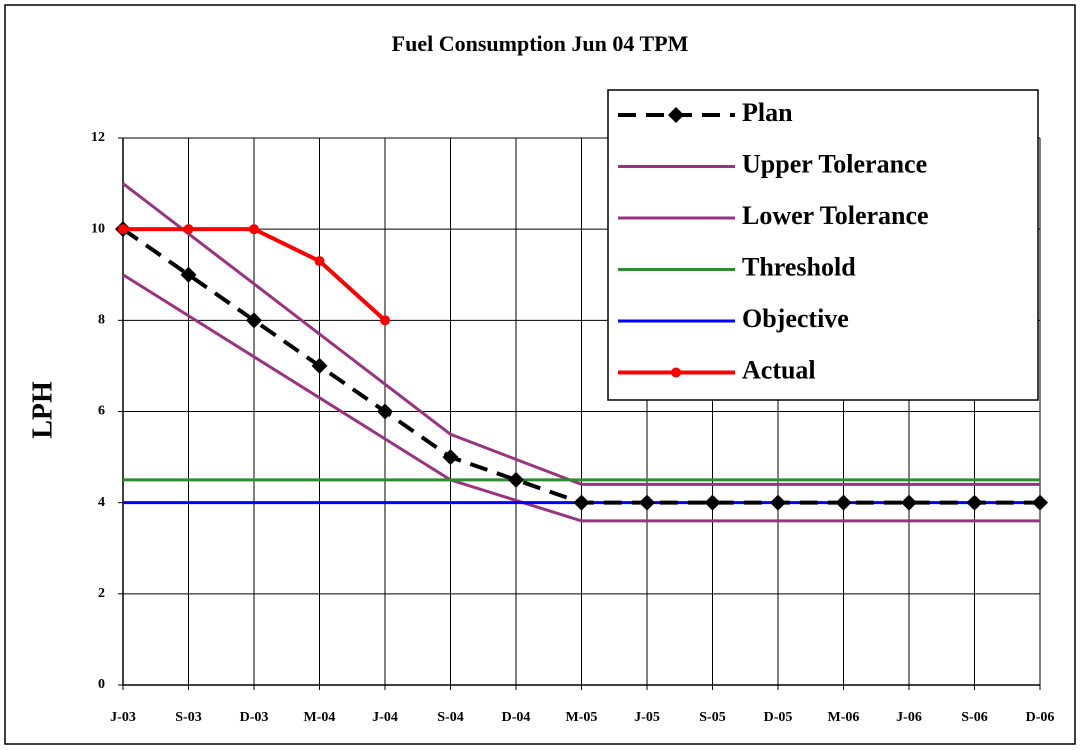 This screenshot has width=1081, height=750. I want to click on y-tick-label: 10, so click(98, 228).